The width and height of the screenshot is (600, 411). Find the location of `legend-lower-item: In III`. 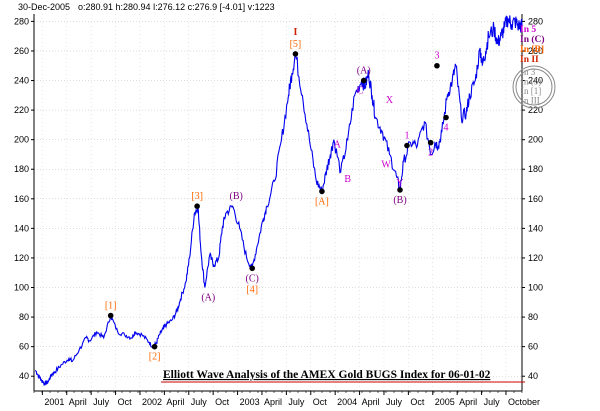

legend-lower-item: In III is located at coordinates (530, 101).